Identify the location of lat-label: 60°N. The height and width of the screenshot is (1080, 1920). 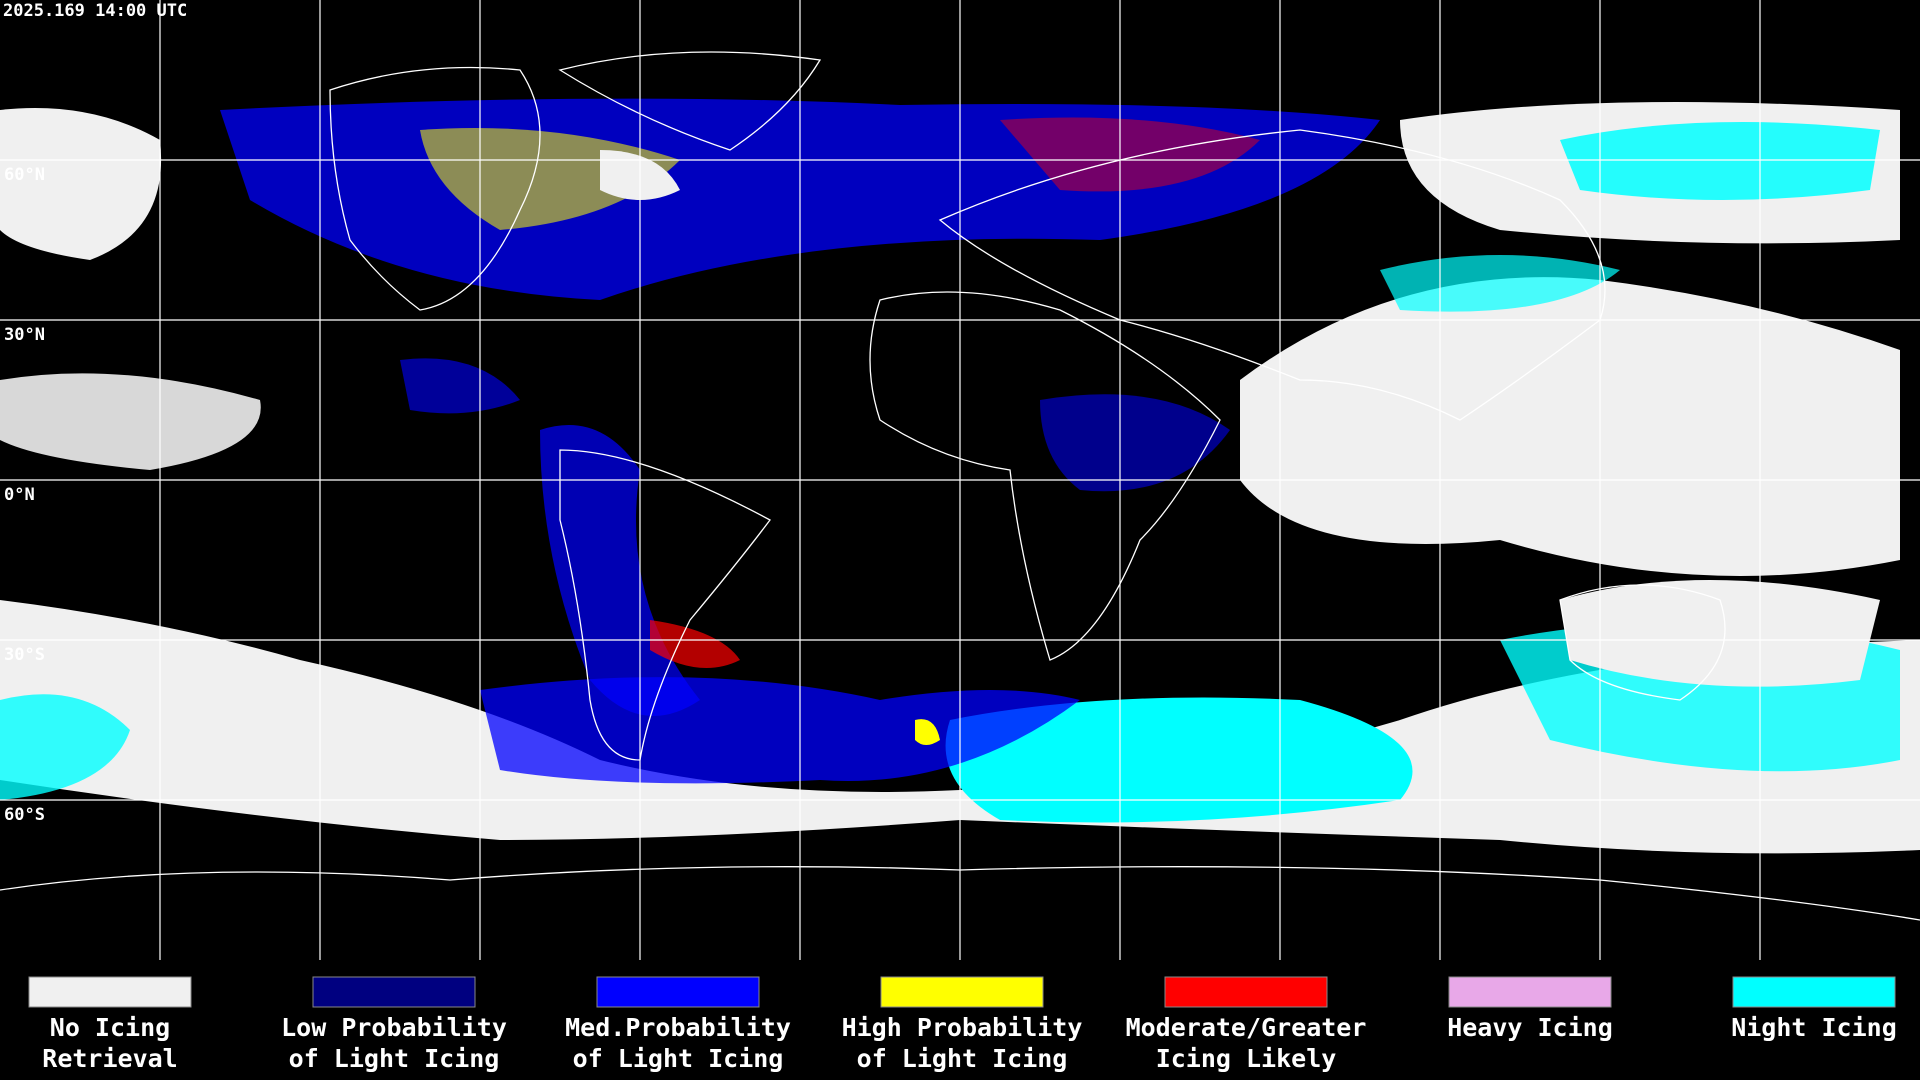
(24, 175).